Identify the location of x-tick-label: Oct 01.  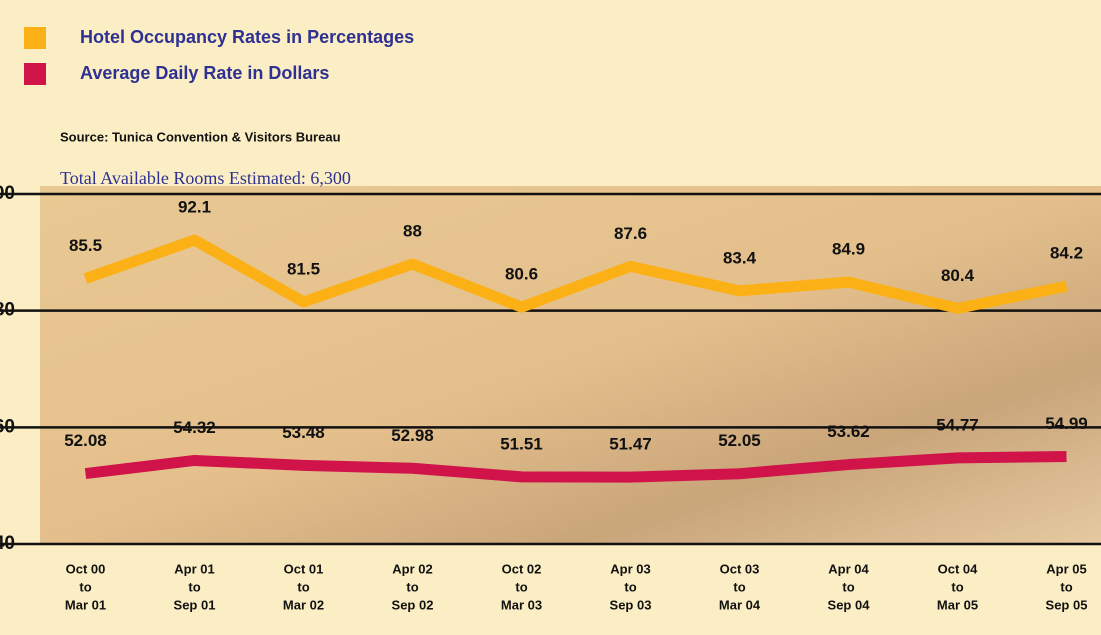
(304, 568).